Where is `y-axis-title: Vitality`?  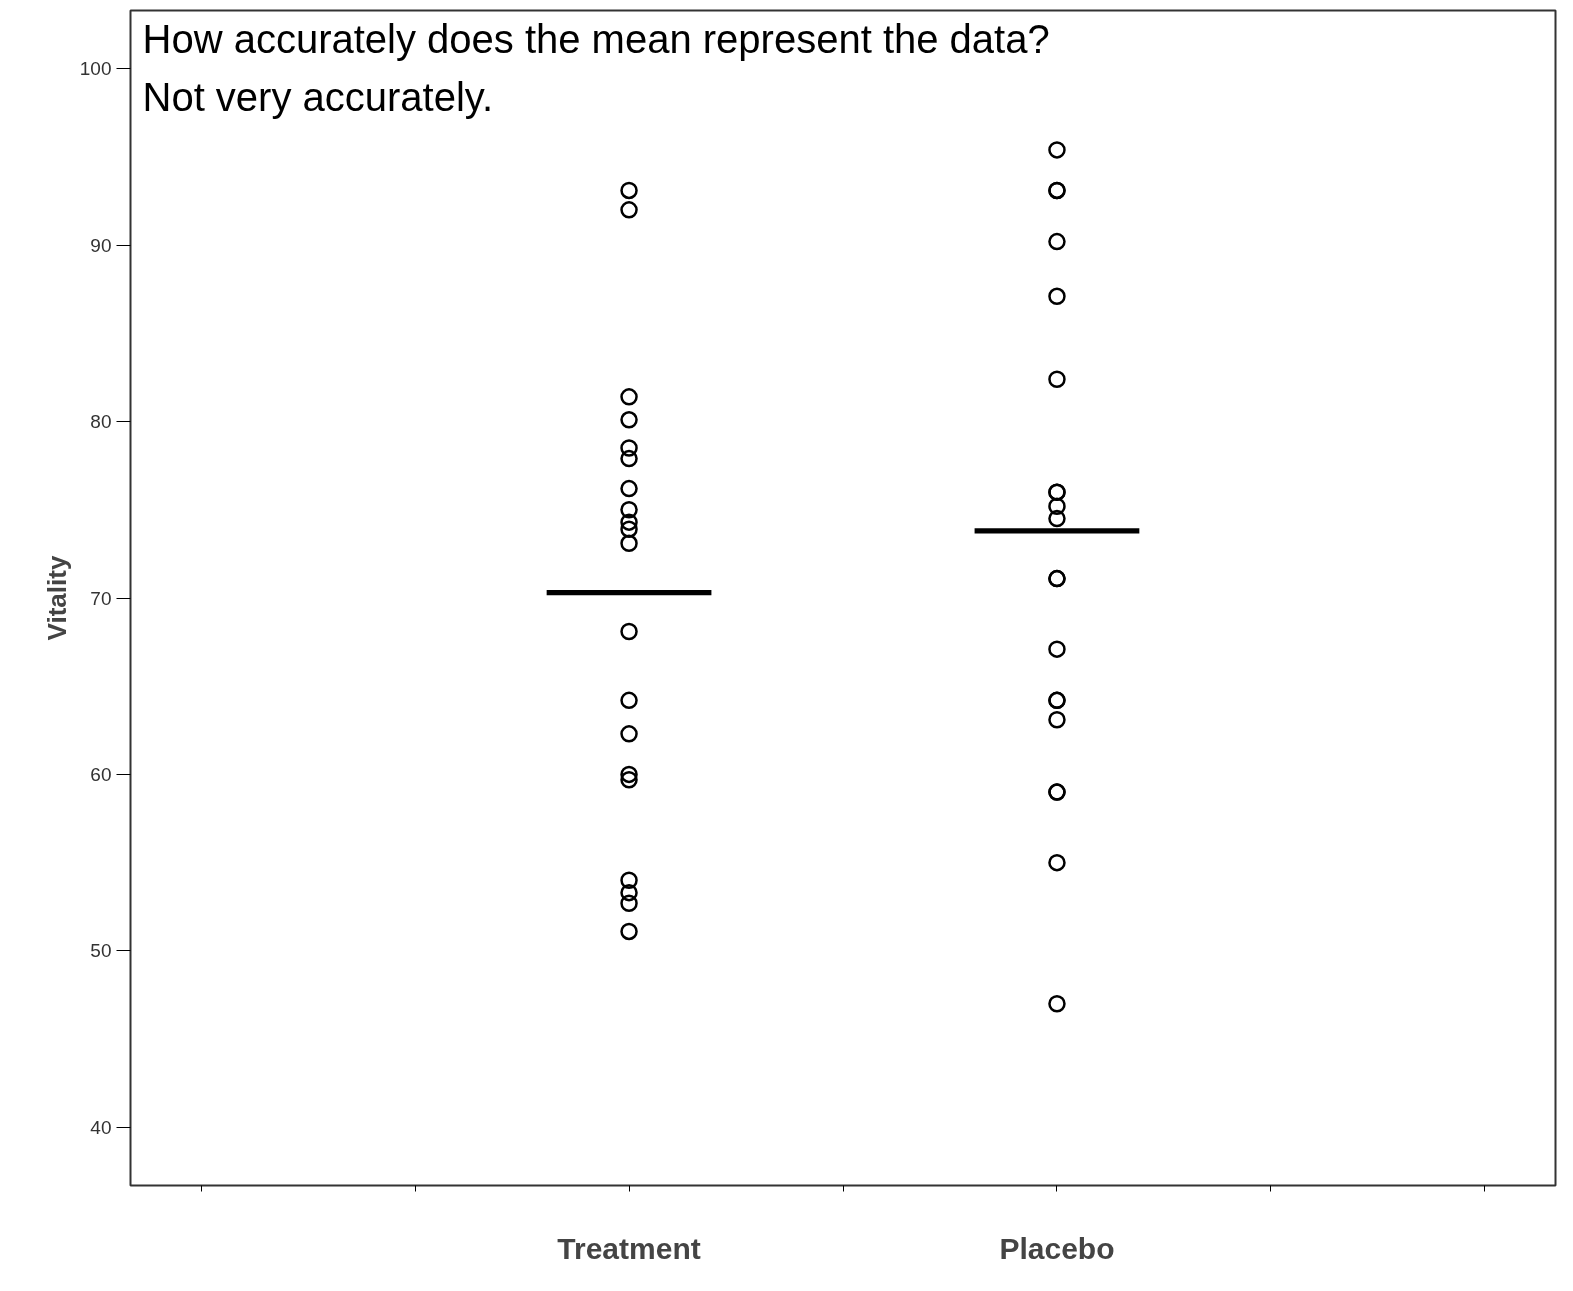 y-axis-title: Vitality is located at coordinates (56, 598).